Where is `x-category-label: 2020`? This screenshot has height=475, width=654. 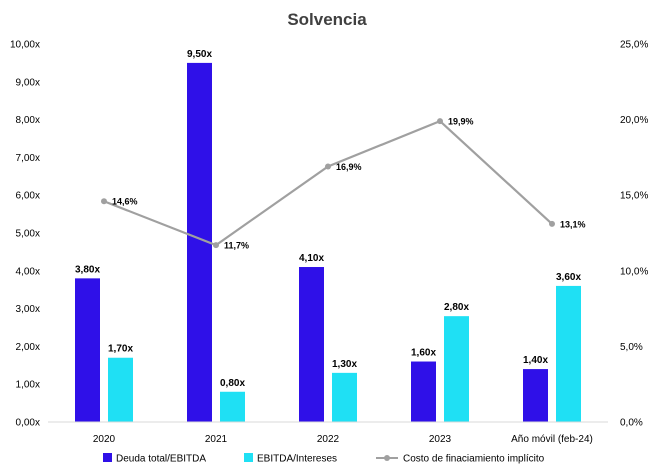 x-category-label: 2020 is located at coordinates (104, 439).